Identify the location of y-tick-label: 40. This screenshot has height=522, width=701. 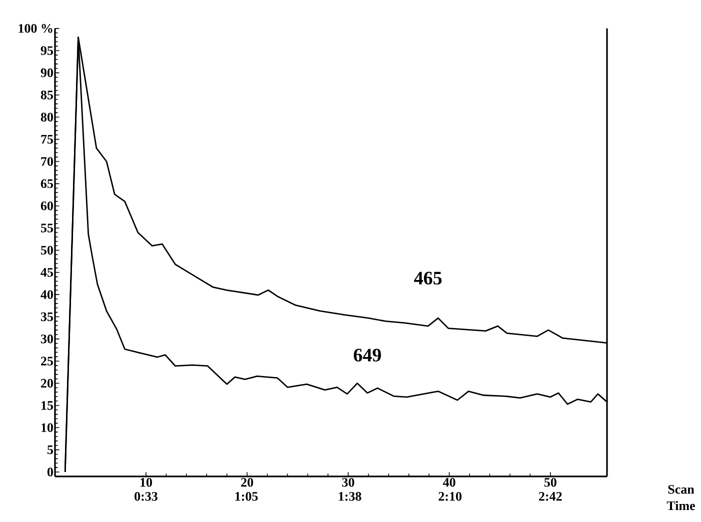
(46, 294).